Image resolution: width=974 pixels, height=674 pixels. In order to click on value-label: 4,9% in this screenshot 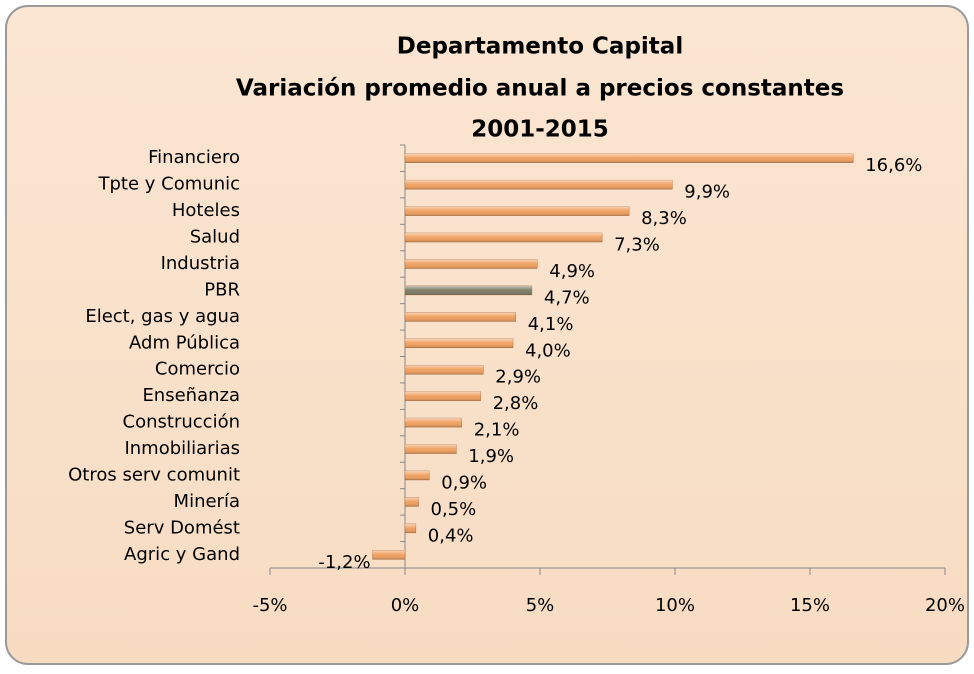, I will do `click(572, 271)`.